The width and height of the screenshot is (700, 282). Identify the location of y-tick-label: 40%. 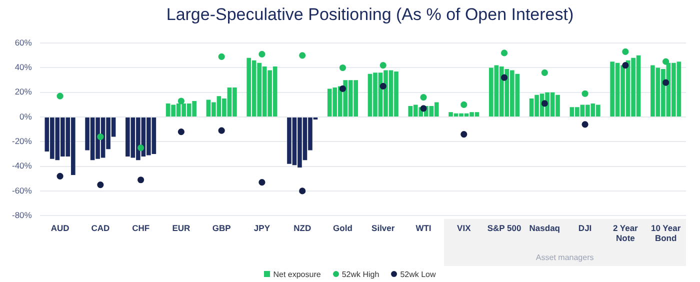
(23, 67).